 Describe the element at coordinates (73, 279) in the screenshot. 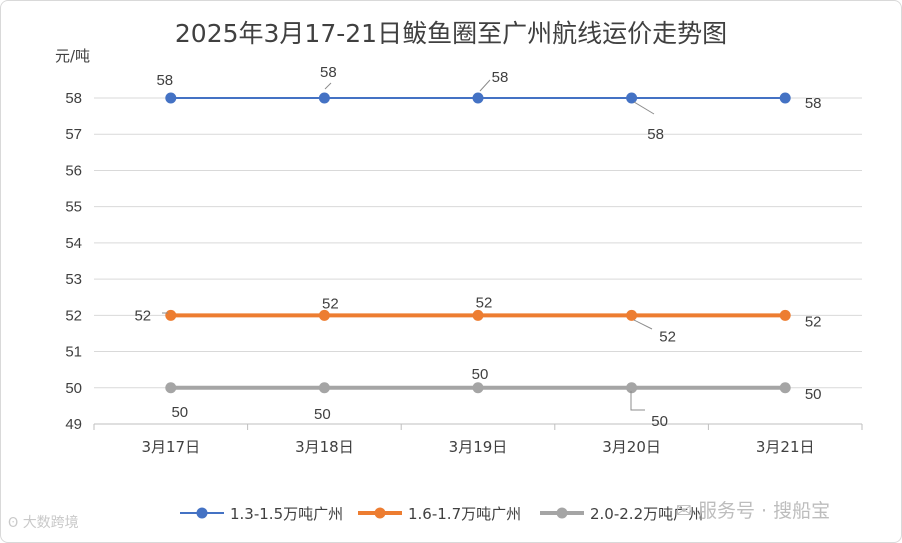

I see `y-tick-label: 53` at that location.